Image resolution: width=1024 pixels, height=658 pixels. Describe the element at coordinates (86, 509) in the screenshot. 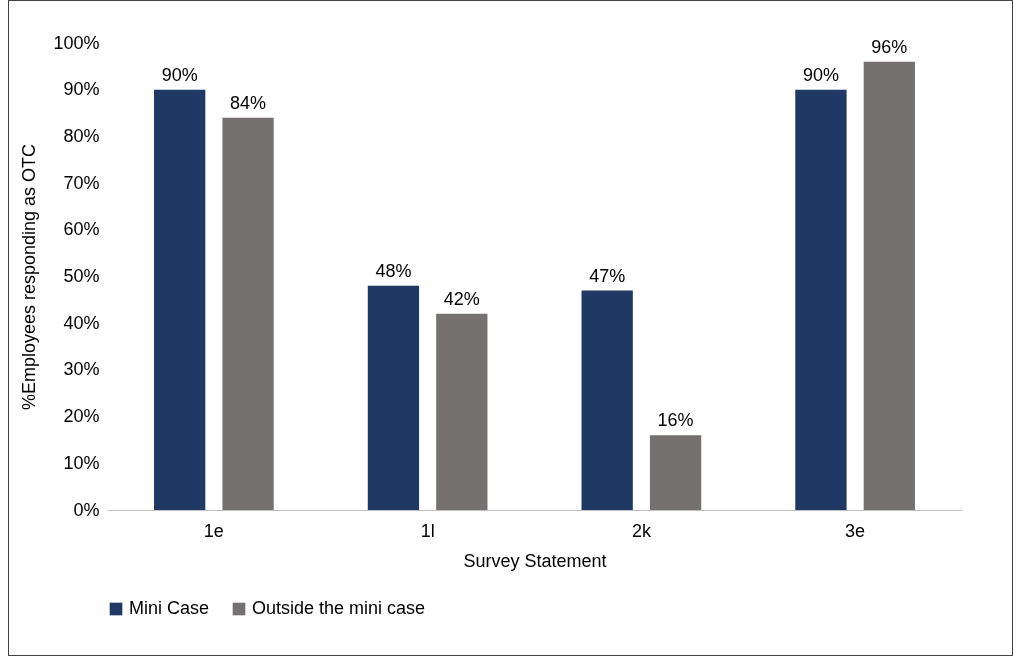

I see `y-tick-label: 0%` at that location.